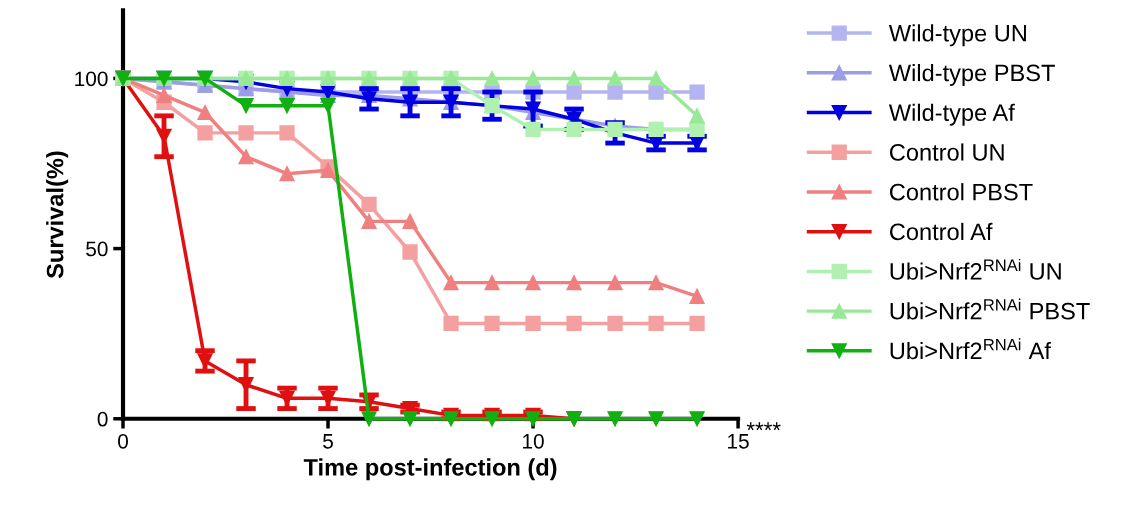 The height and width of the screenshot is (517, 1139). Describe the element at coordinates (533, 441) in the screenshot. I see `x-tick-label: 10` at that location.